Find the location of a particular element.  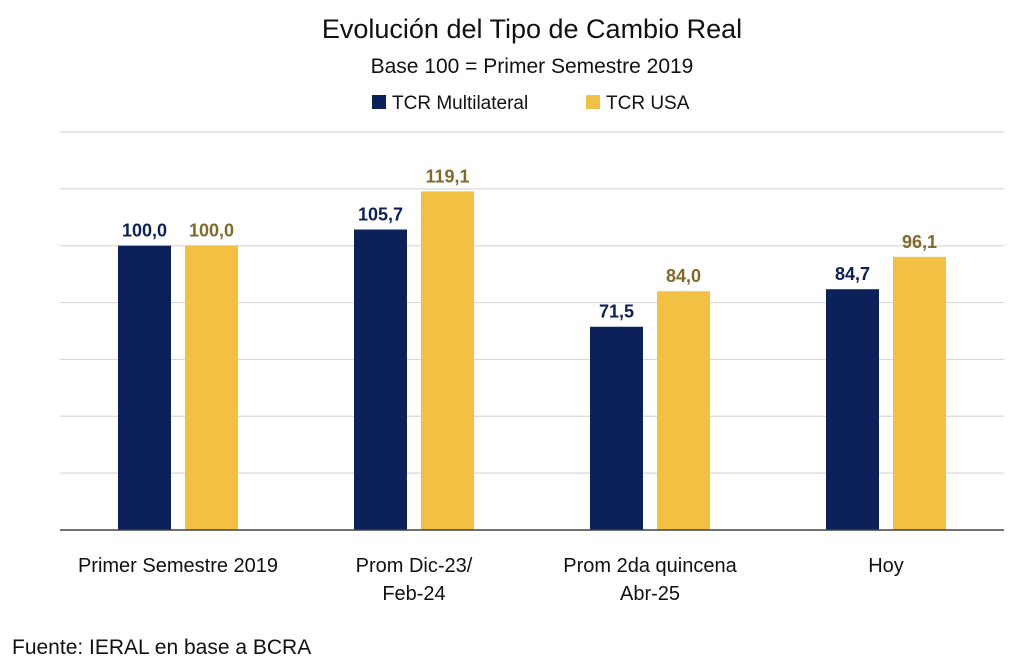

chart-subtitle: Base 100 = Primer Semestre 2019 is located at coordinates (532, 66).